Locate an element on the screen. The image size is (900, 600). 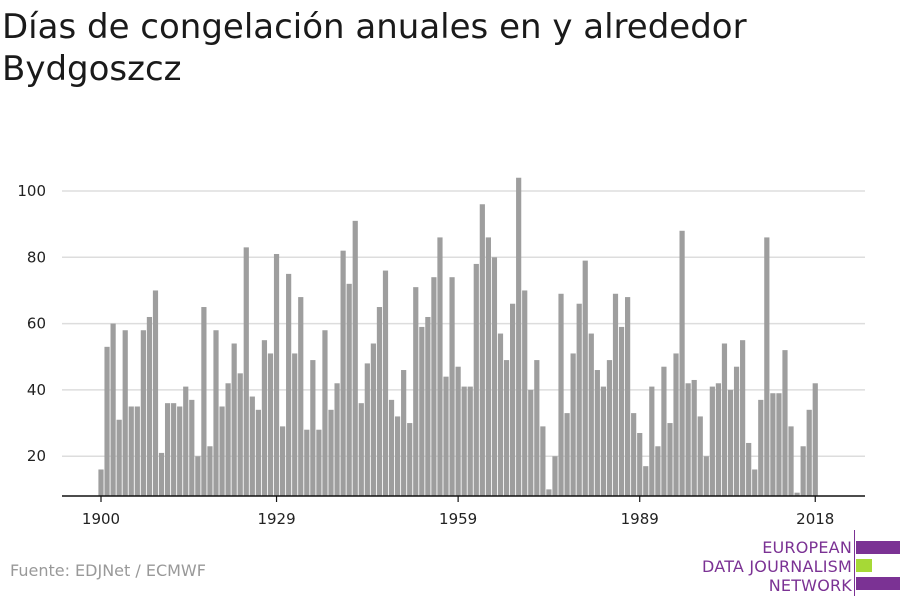
logo-line-3: NETWORK is located at coordinates (810, 585).